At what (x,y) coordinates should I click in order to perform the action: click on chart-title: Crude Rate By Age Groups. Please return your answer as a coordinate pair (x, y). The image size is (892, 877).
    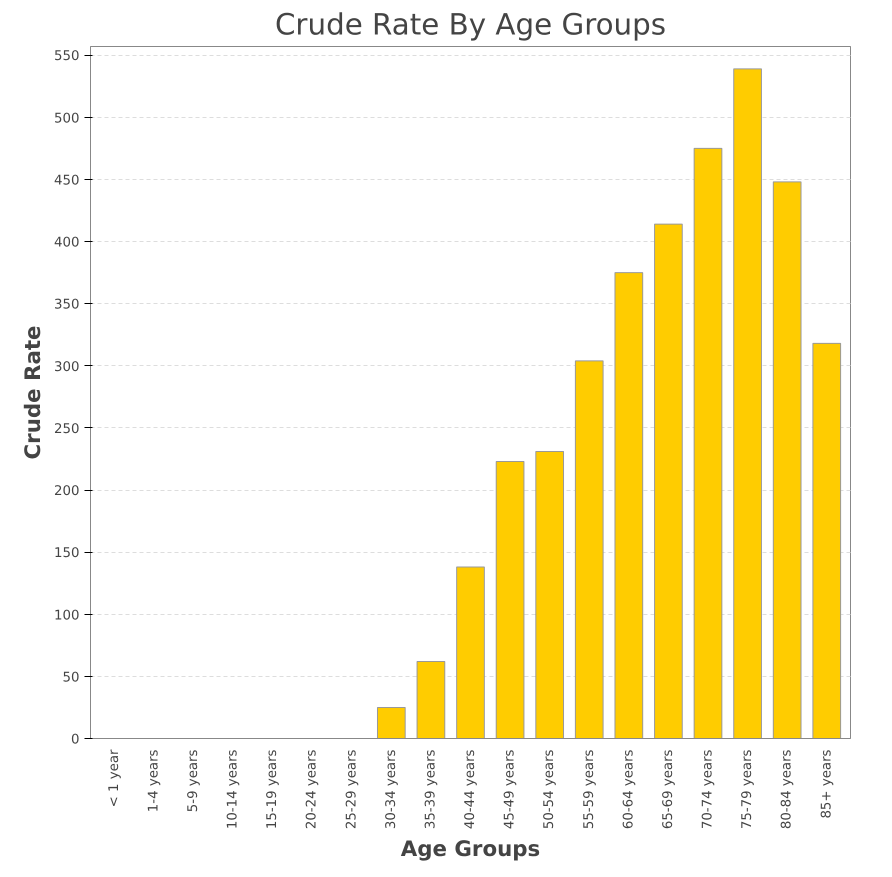
    Looking at the image, I should click on (470, 25).